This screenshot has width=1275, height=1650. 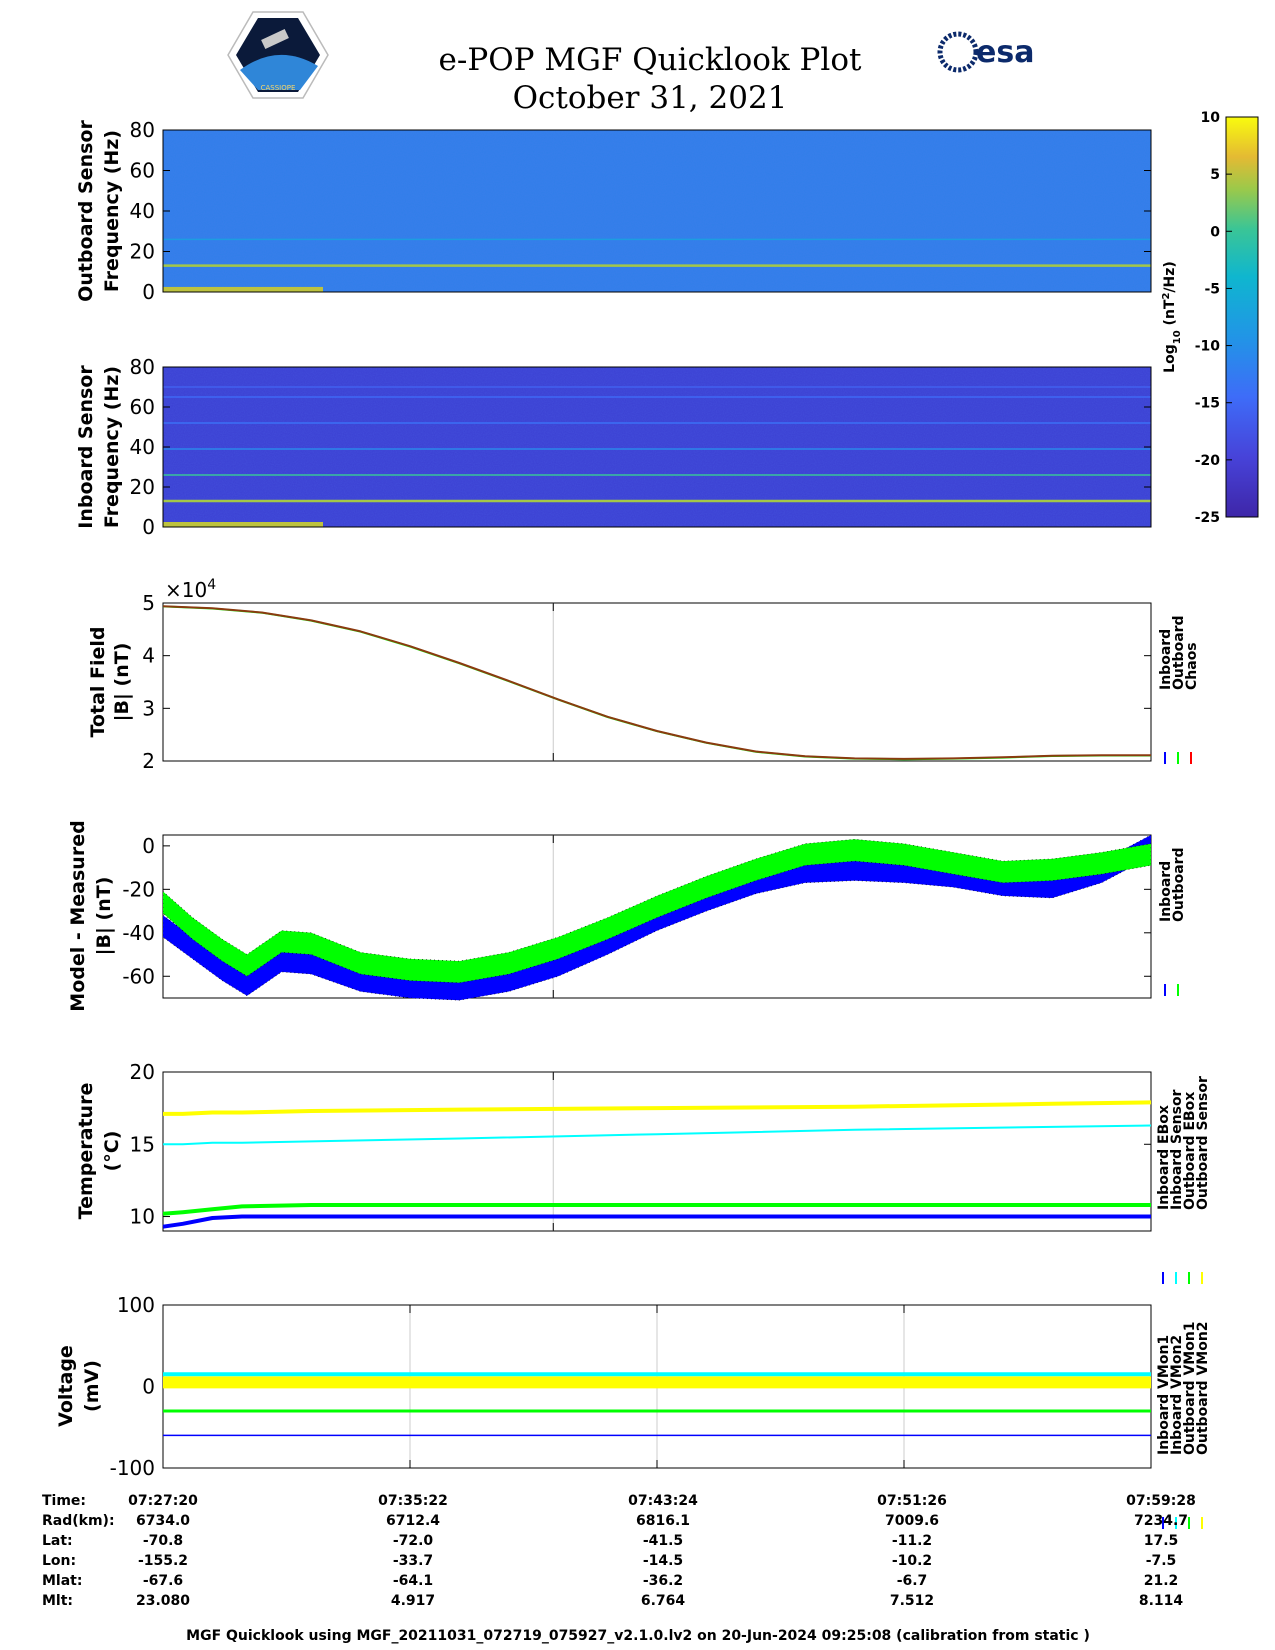 I want to click on inboard-spectrogram-ytick-label-4: 80, so click(x=142, y=367).